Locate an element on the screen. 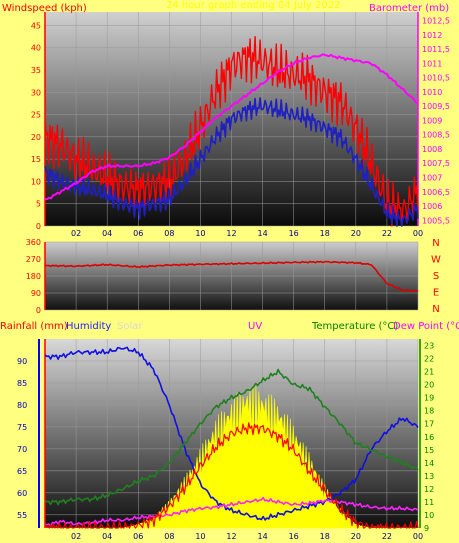  humidity-axis-label: Humidity is located at coordinates (88, 326).